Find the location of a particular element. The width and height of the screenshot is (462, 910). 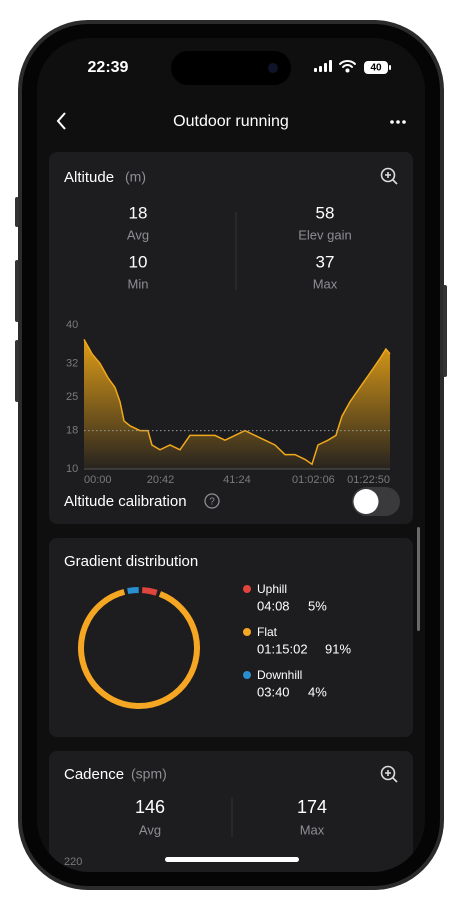

stat-label: Min is located at coordinates (138, 283).